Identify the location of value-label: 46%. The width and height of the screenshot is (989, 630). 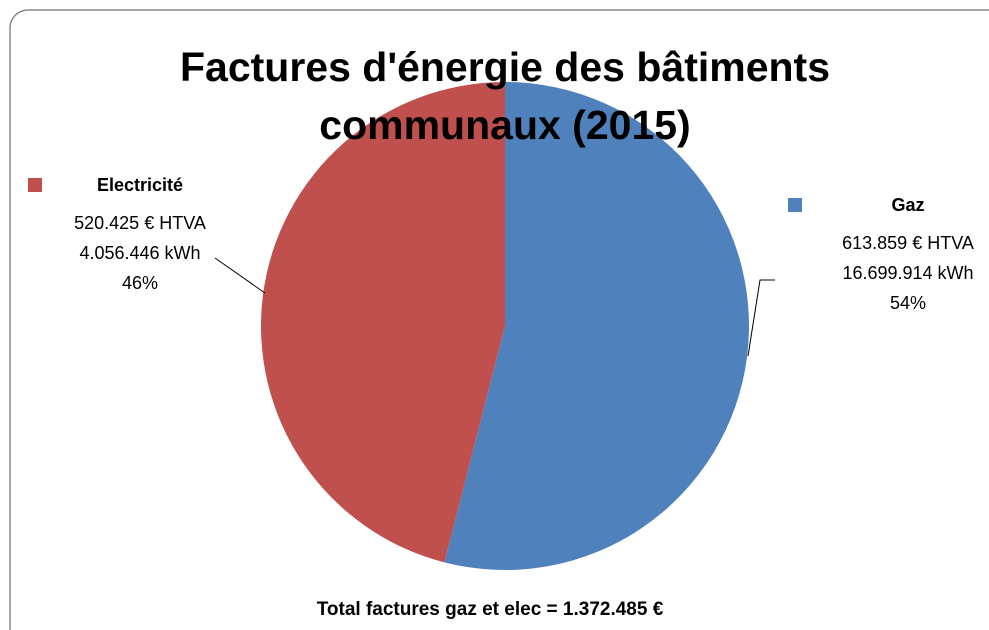
(140, 283).